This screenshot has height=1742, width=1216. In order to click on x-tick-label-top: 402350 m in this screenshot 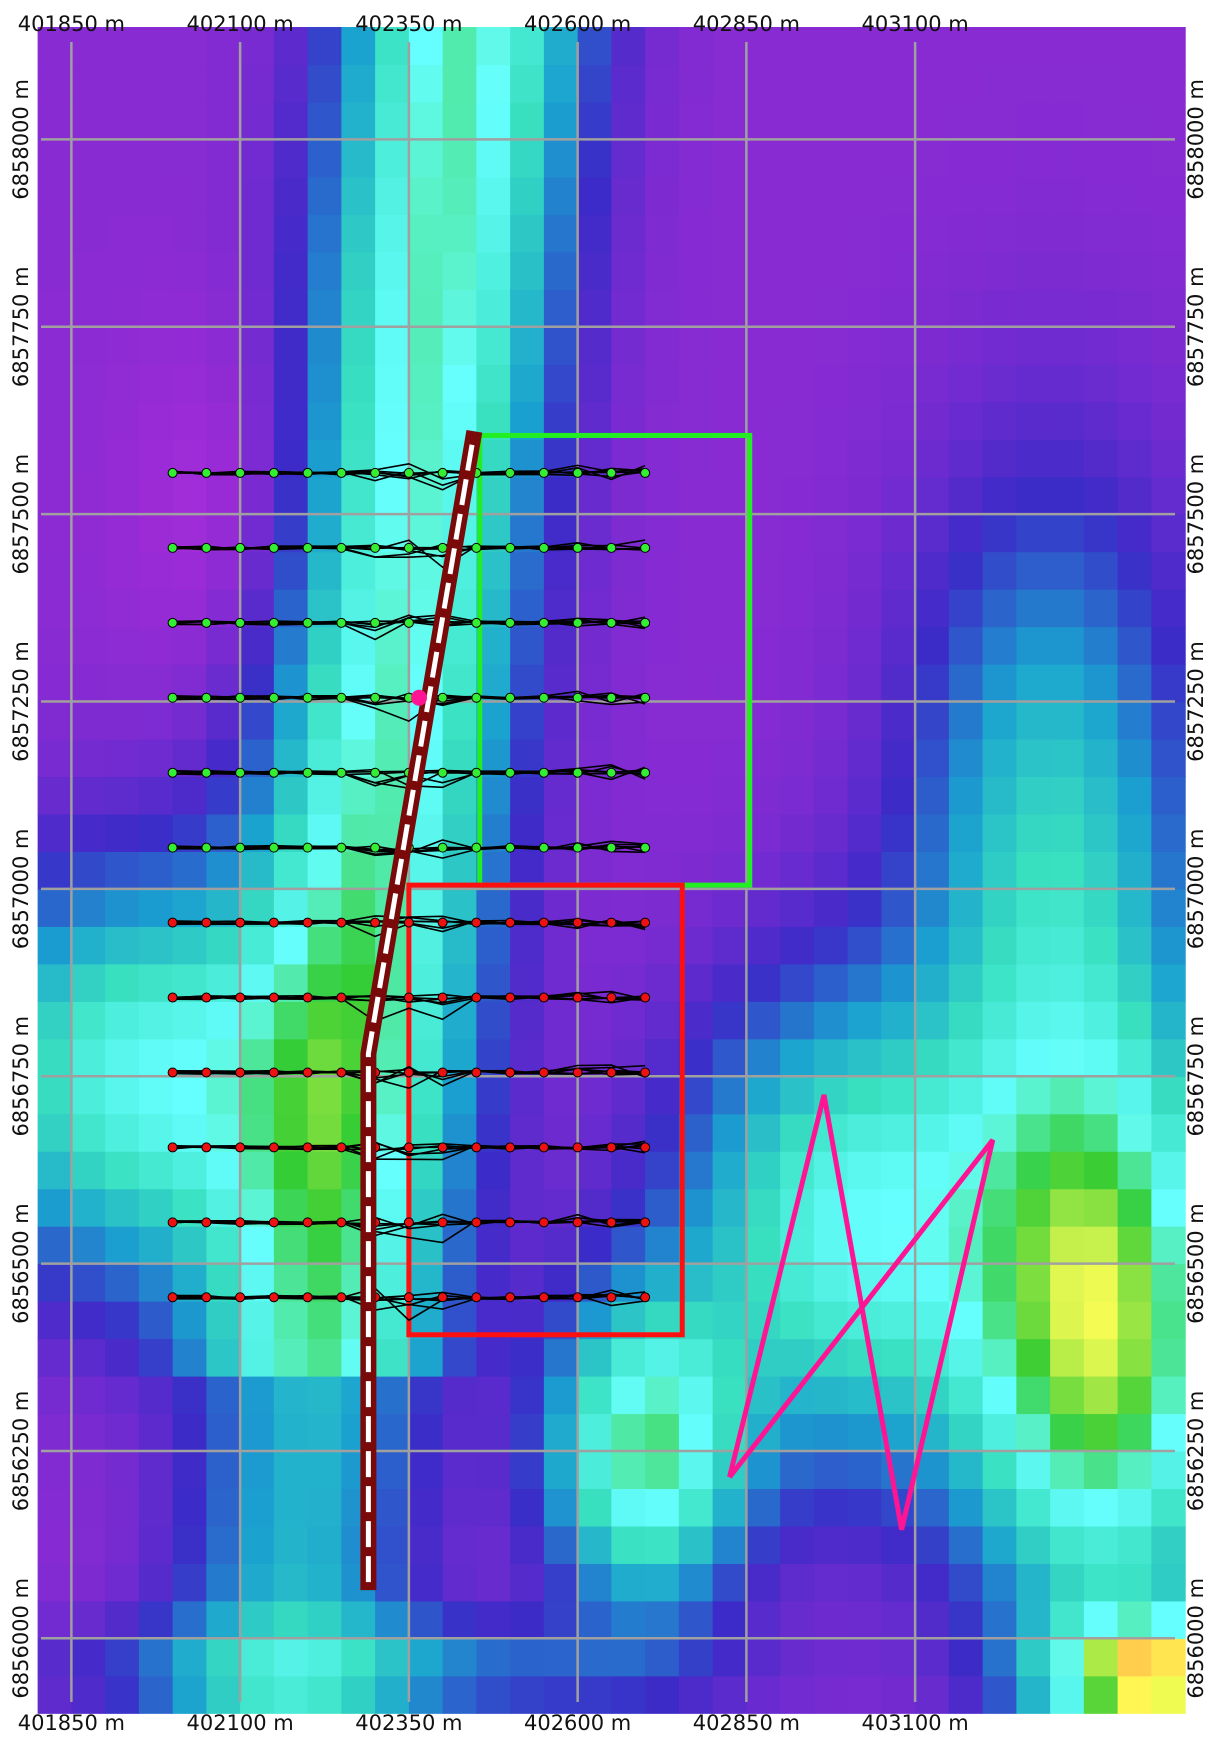, I will do `click(408, 24)`.